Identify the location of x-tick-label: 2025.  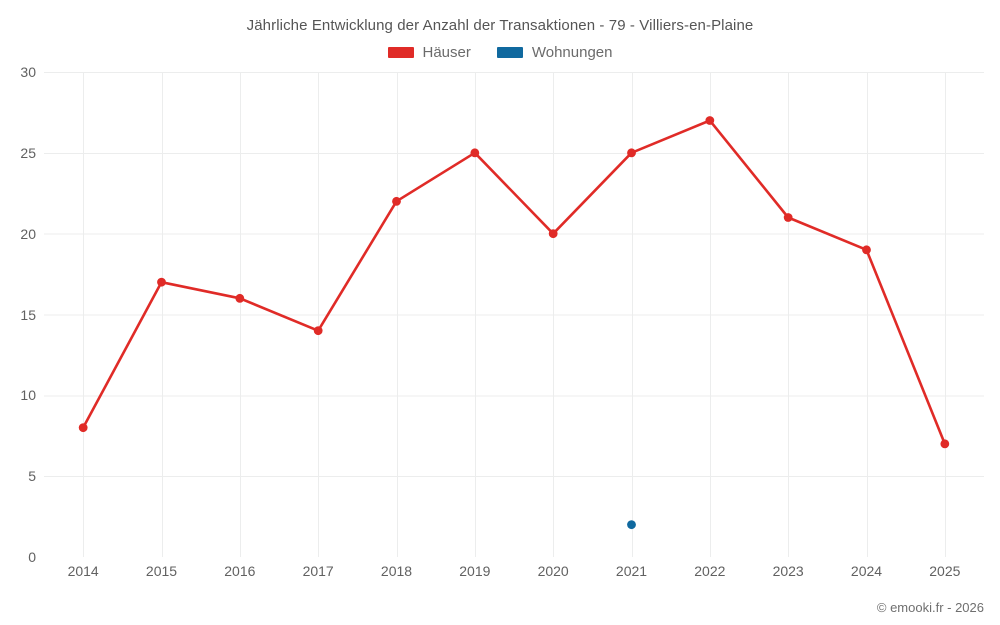
(945, 571).